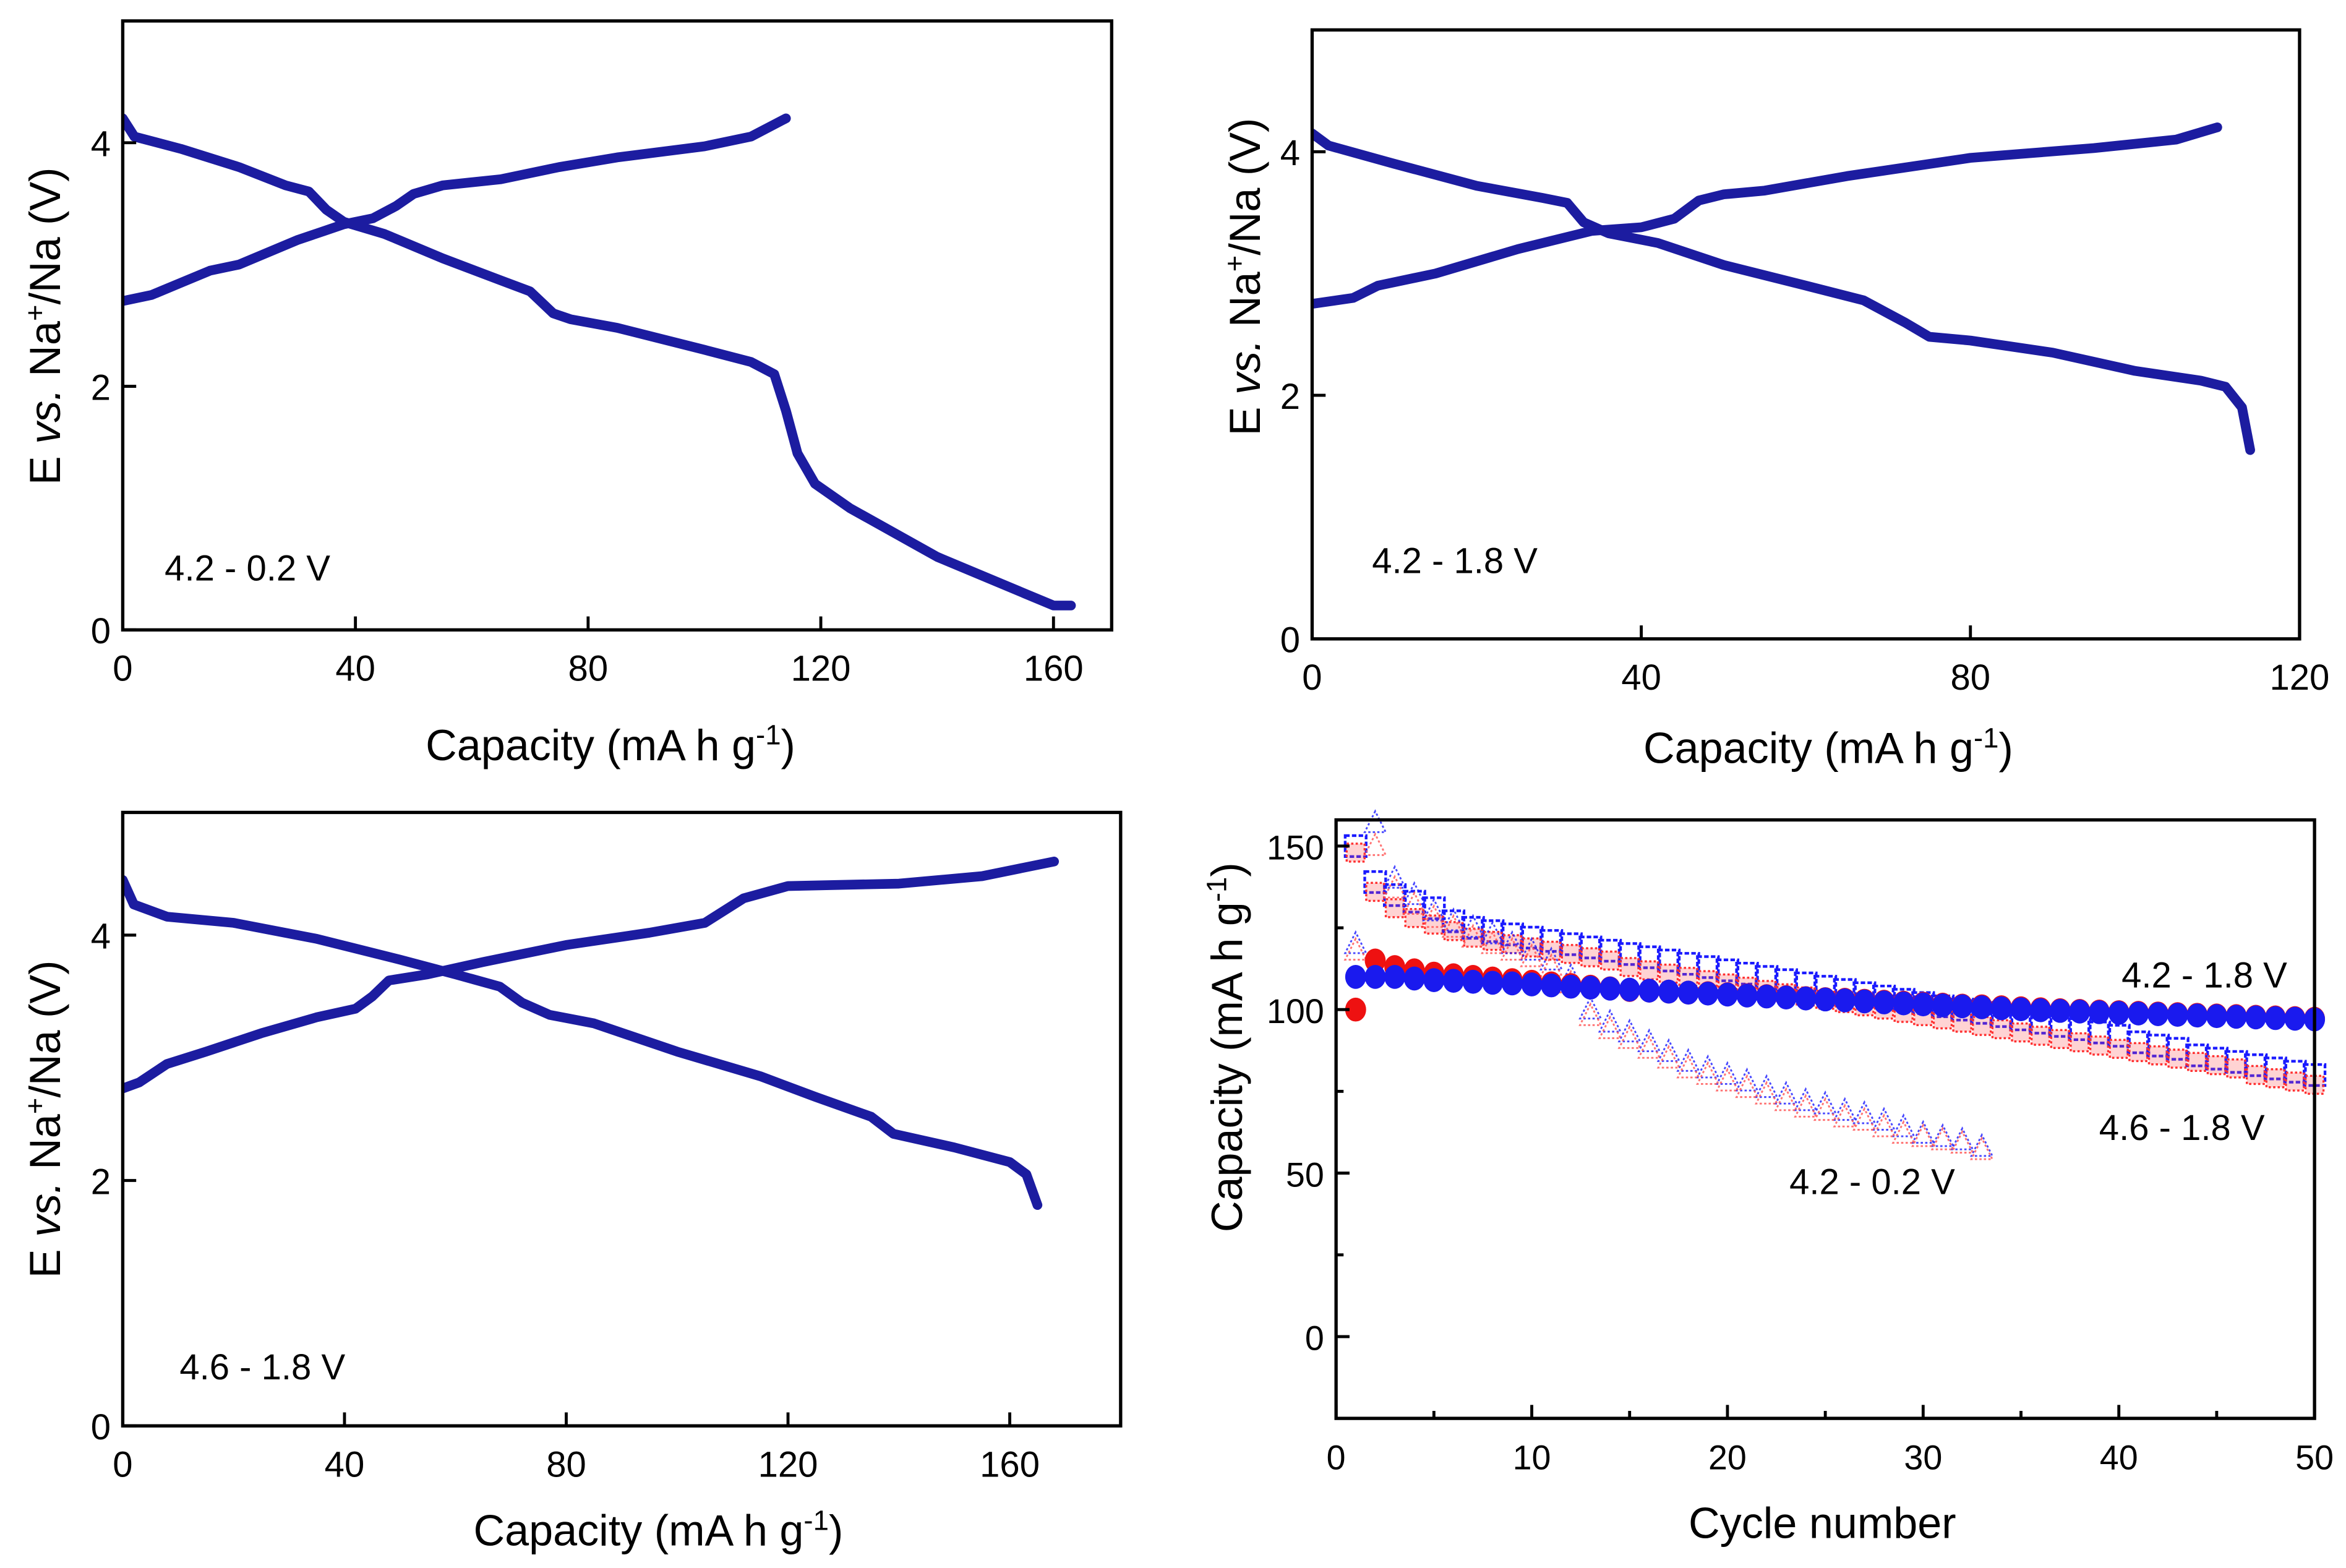 The image size is (2346, 1568). What do you see at coordinates (101, 1427) in the screenshot?
I see `y-tick-label: 0` at bounding box center [101, 1427].